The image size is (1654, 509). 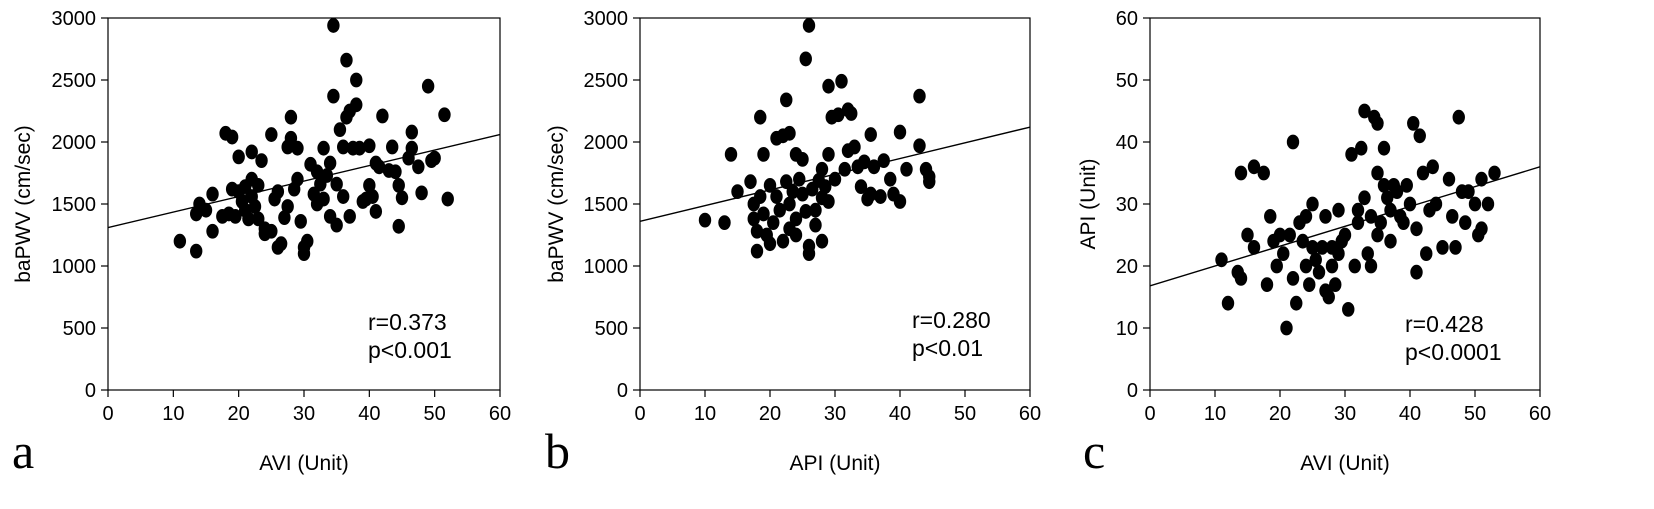 What do you see at coordinates (303, 463) in the screenshot?
I see `x-axis-label: AVI (Unit)` at bounding box center [303, 463].